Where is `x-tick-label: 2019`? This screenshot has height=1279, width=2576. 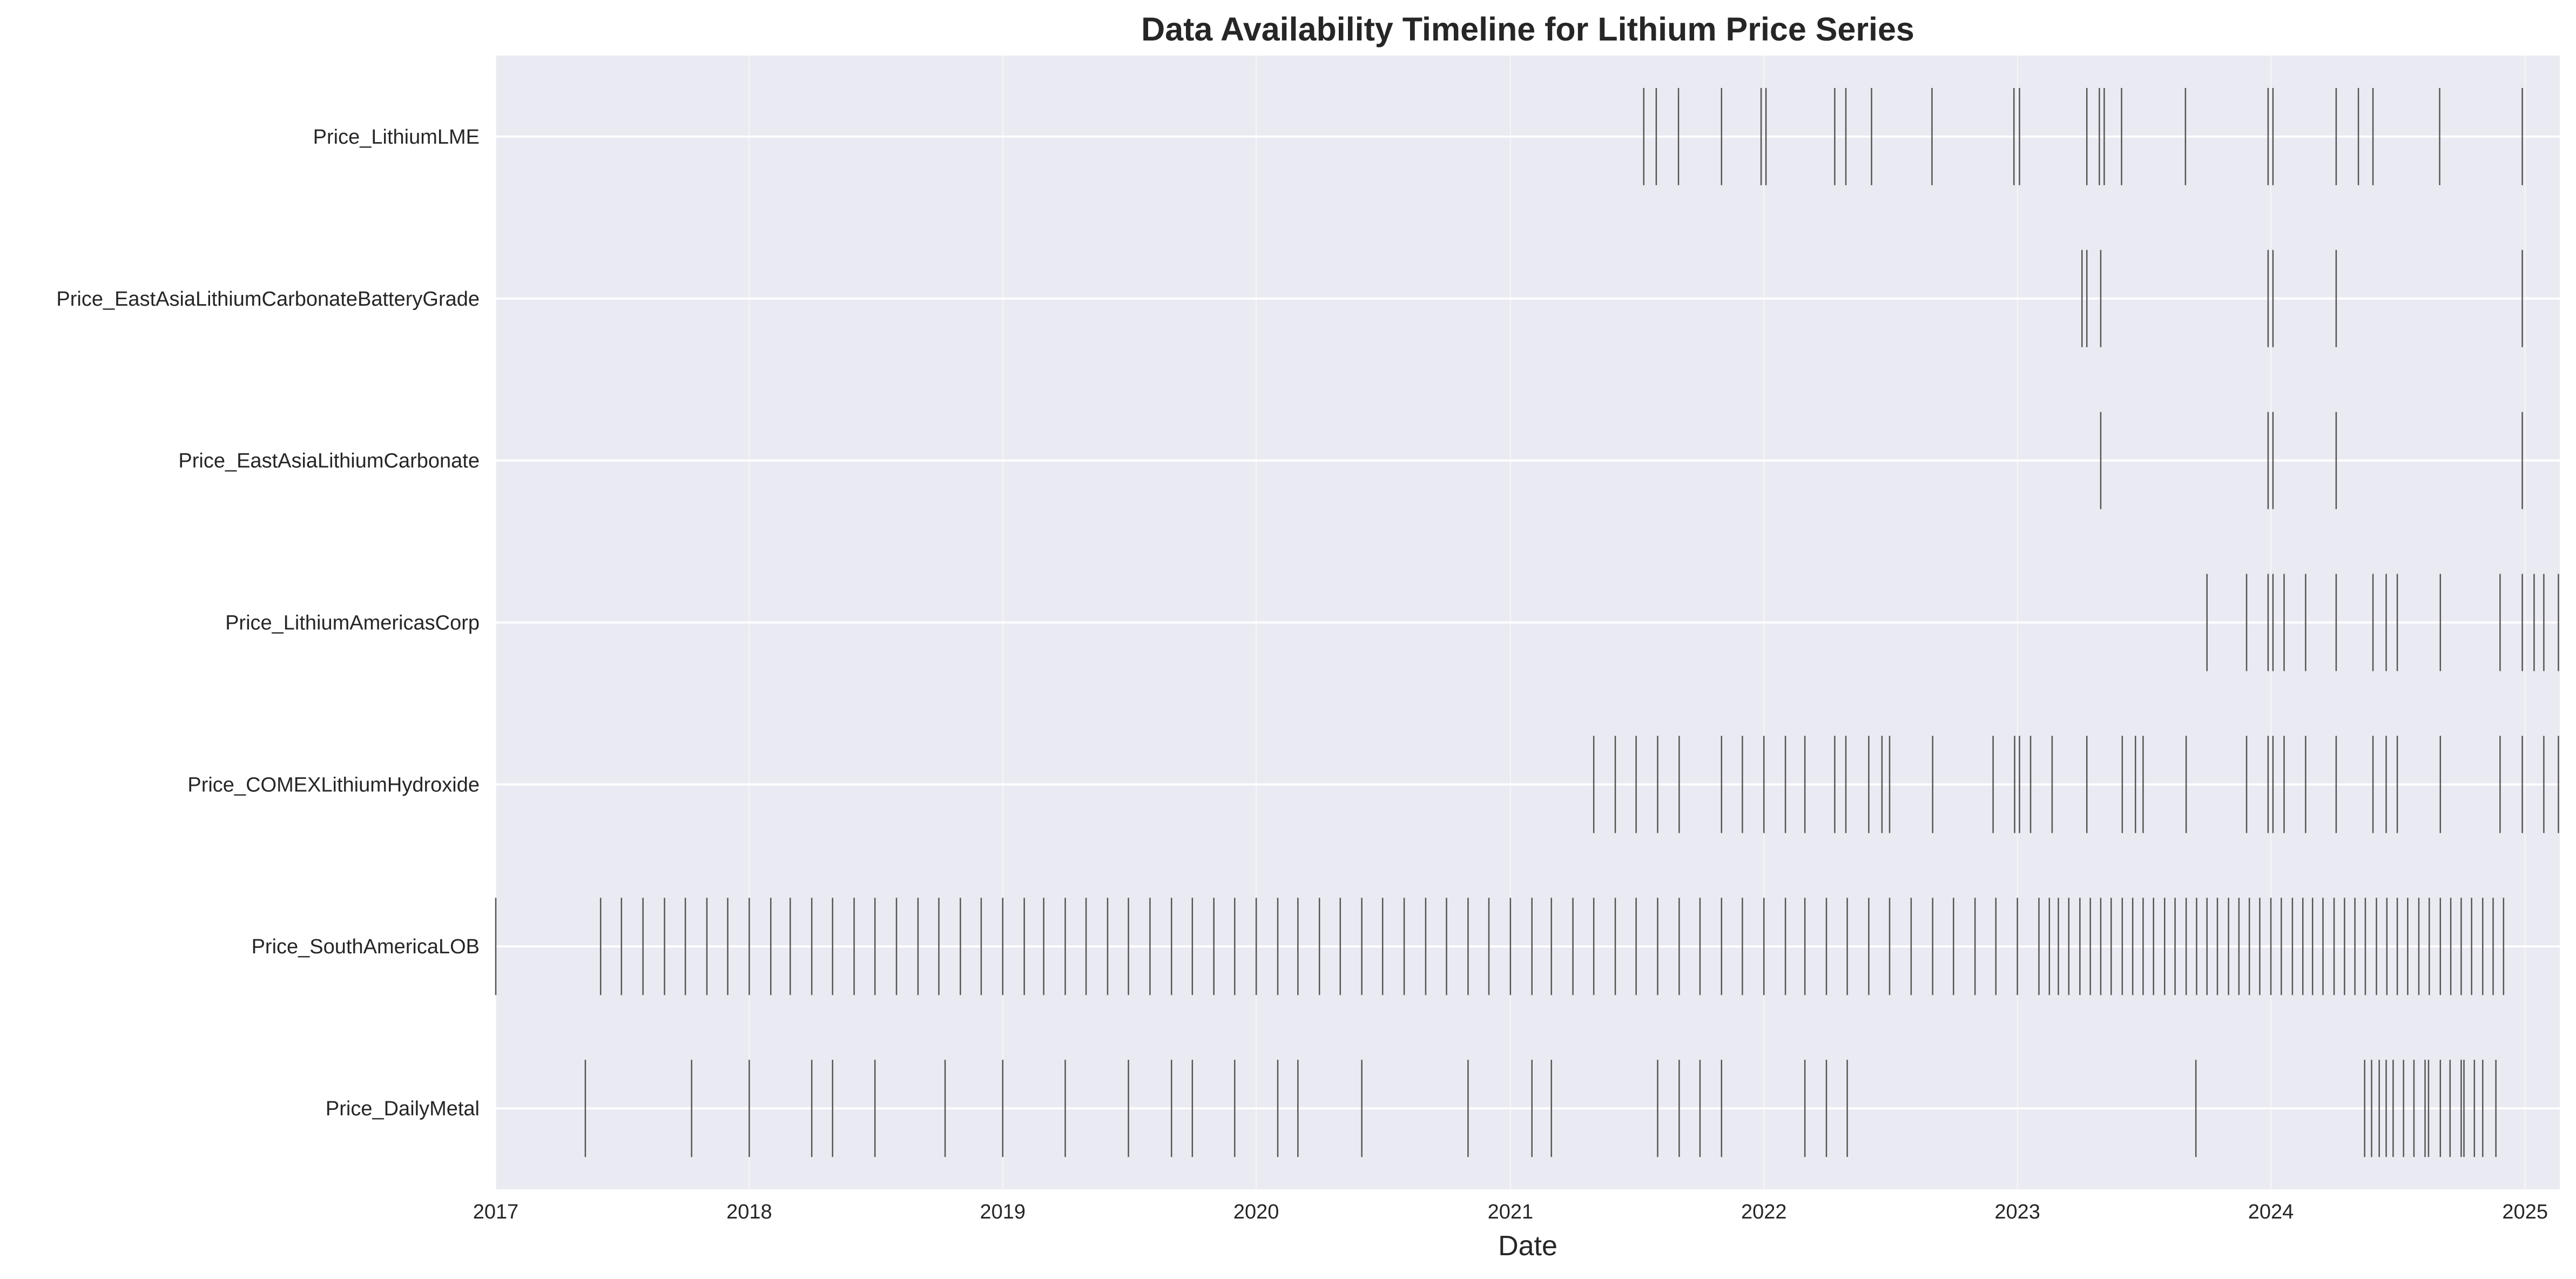 x-tick-label: 2019 is located at coordinates (1003, 1212).